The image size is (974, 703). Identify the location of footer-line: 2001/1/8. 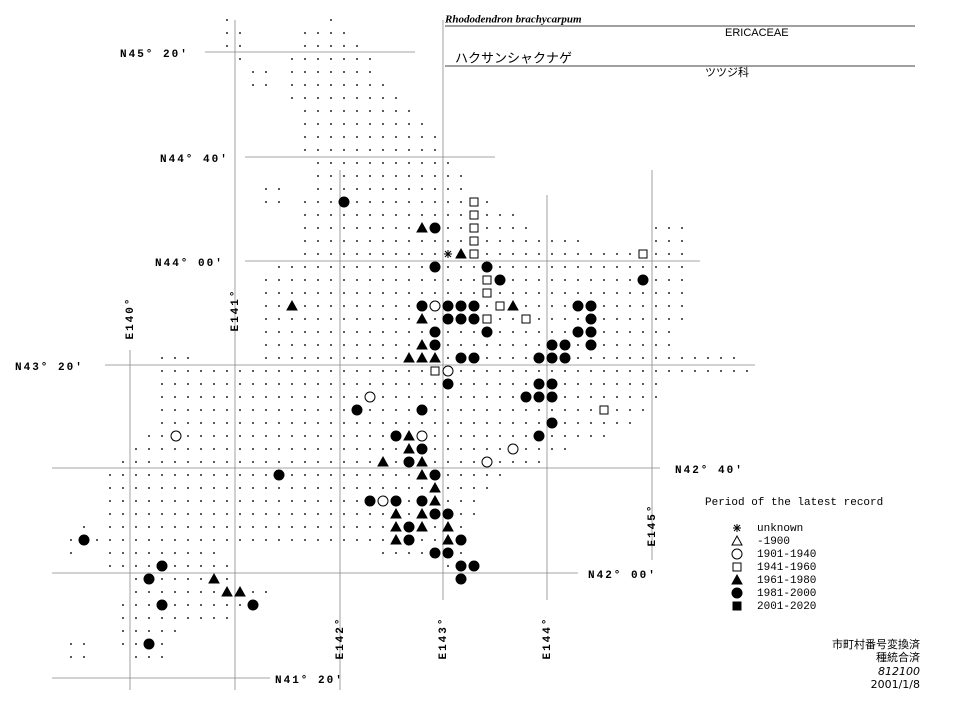
(895, 684).